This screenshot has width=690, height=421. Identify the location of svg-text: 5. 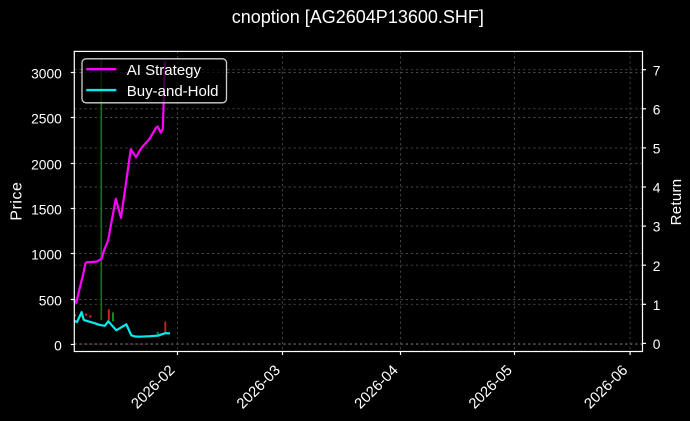
(657, 149).